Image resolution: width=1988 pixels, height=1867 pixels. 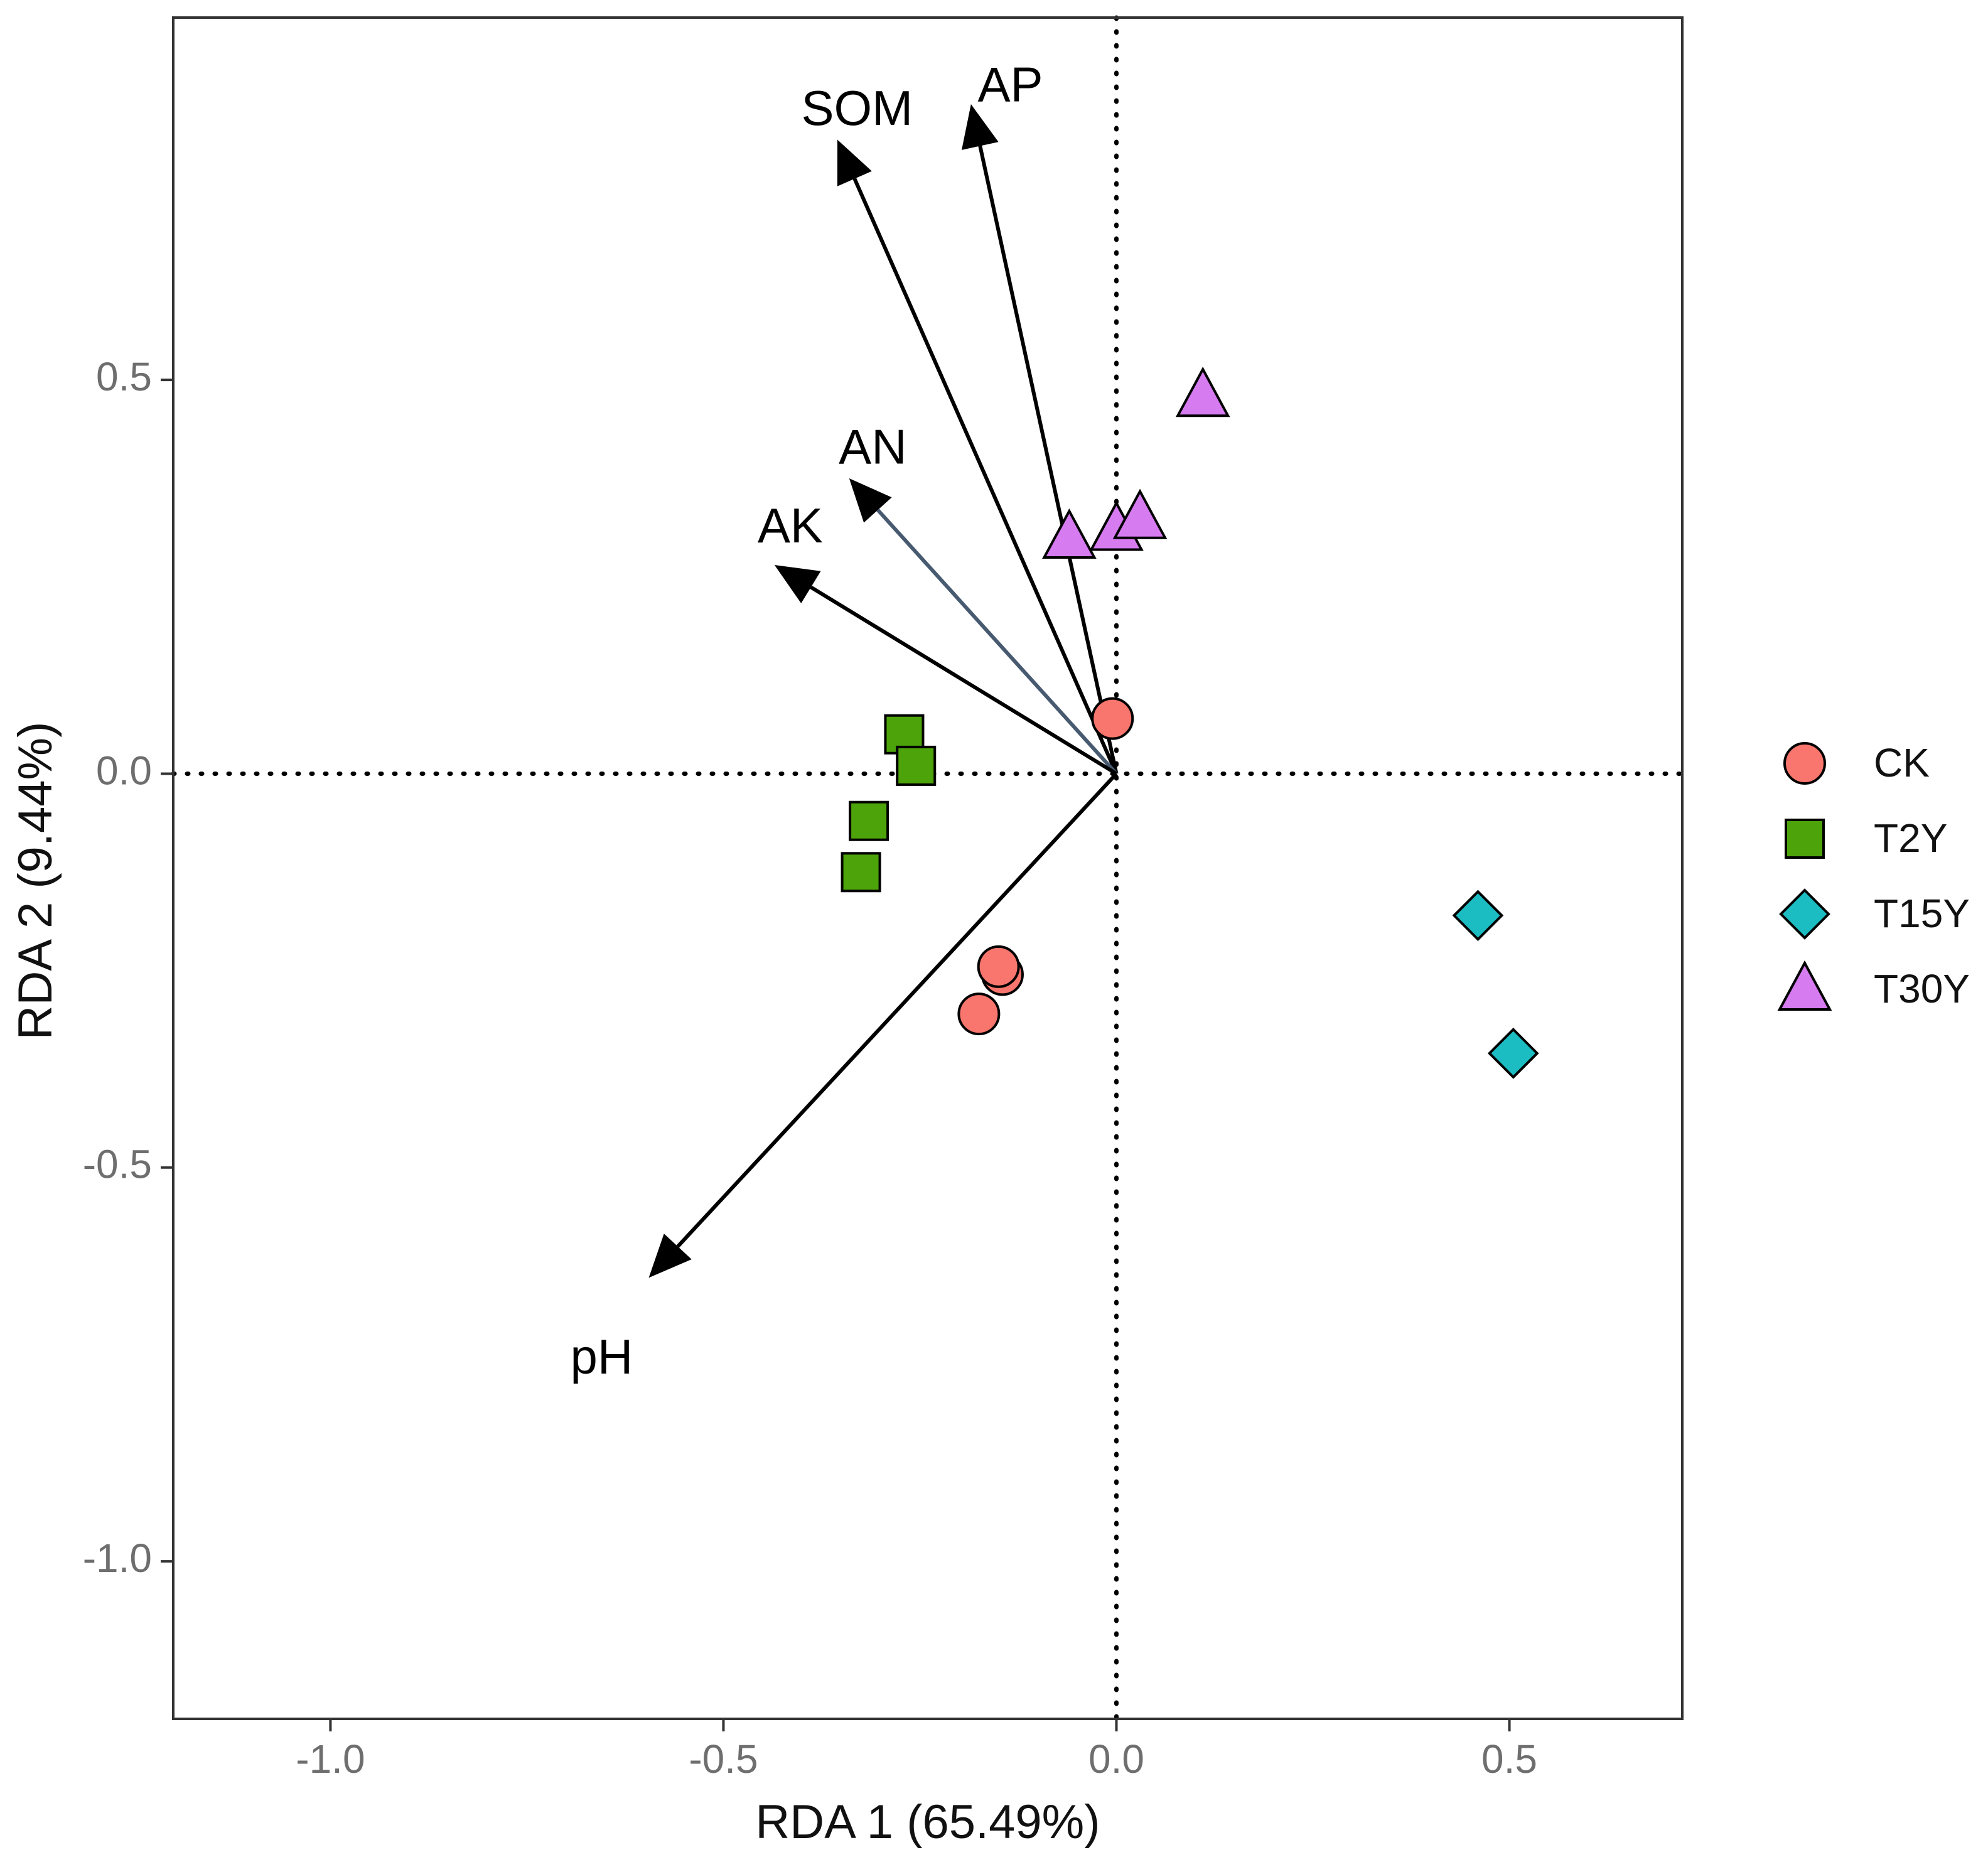 I want to click on arrow-label-ph: pH, so click(x=602, y=1357).